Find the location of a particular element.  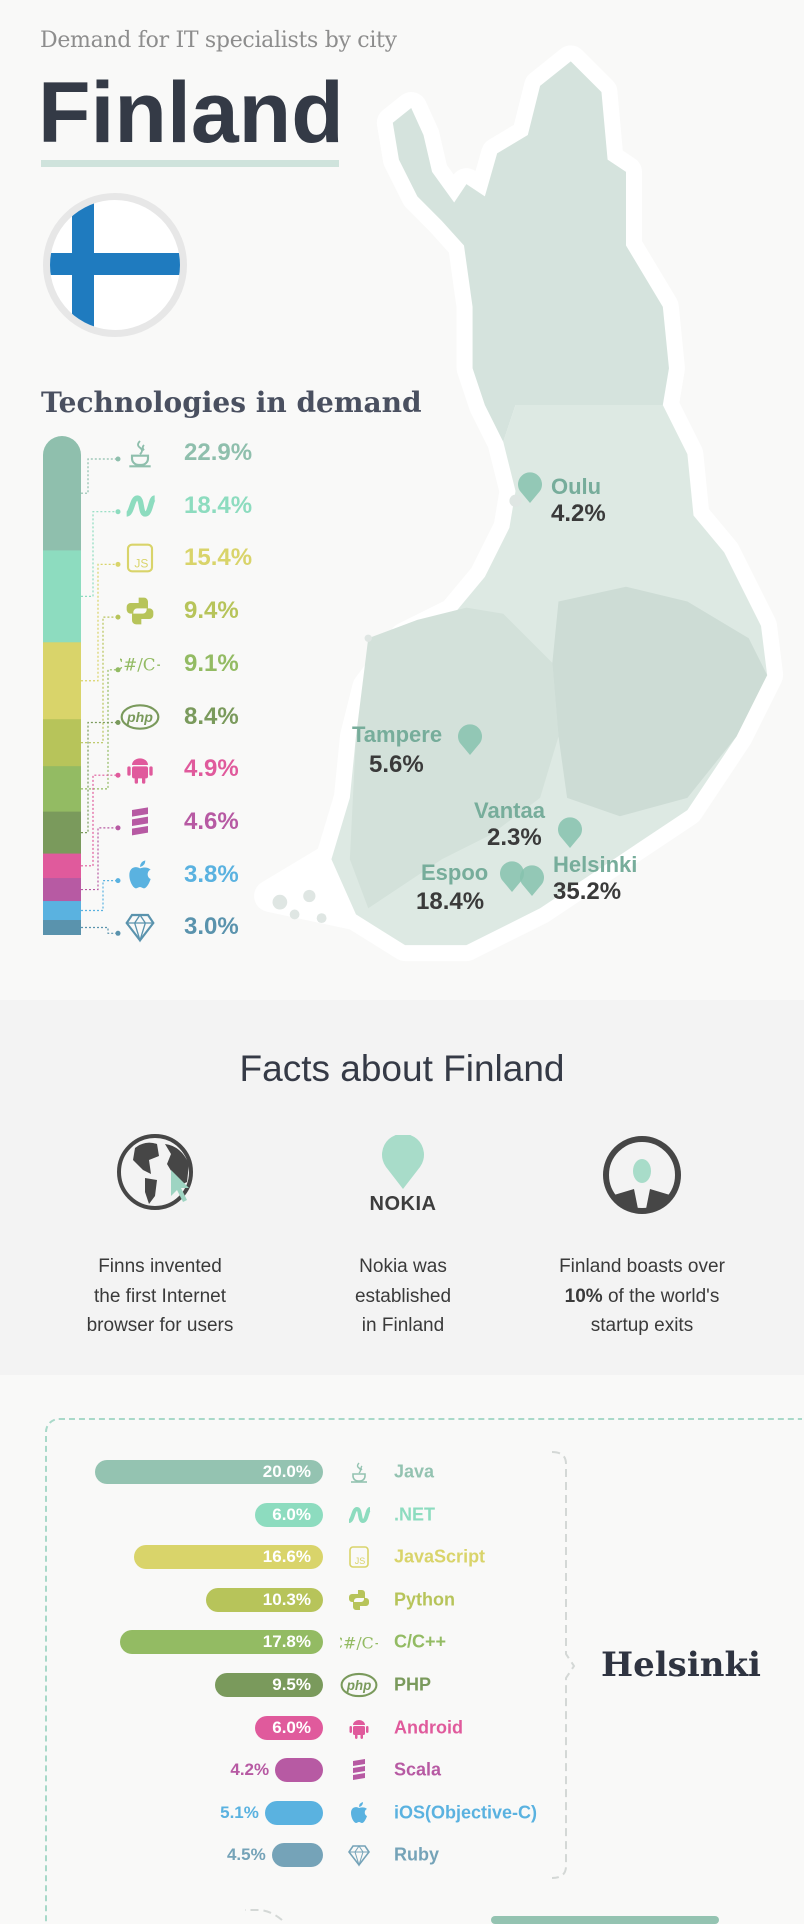

city-name-espoo: Espoo is located at coordinates (455, 872).